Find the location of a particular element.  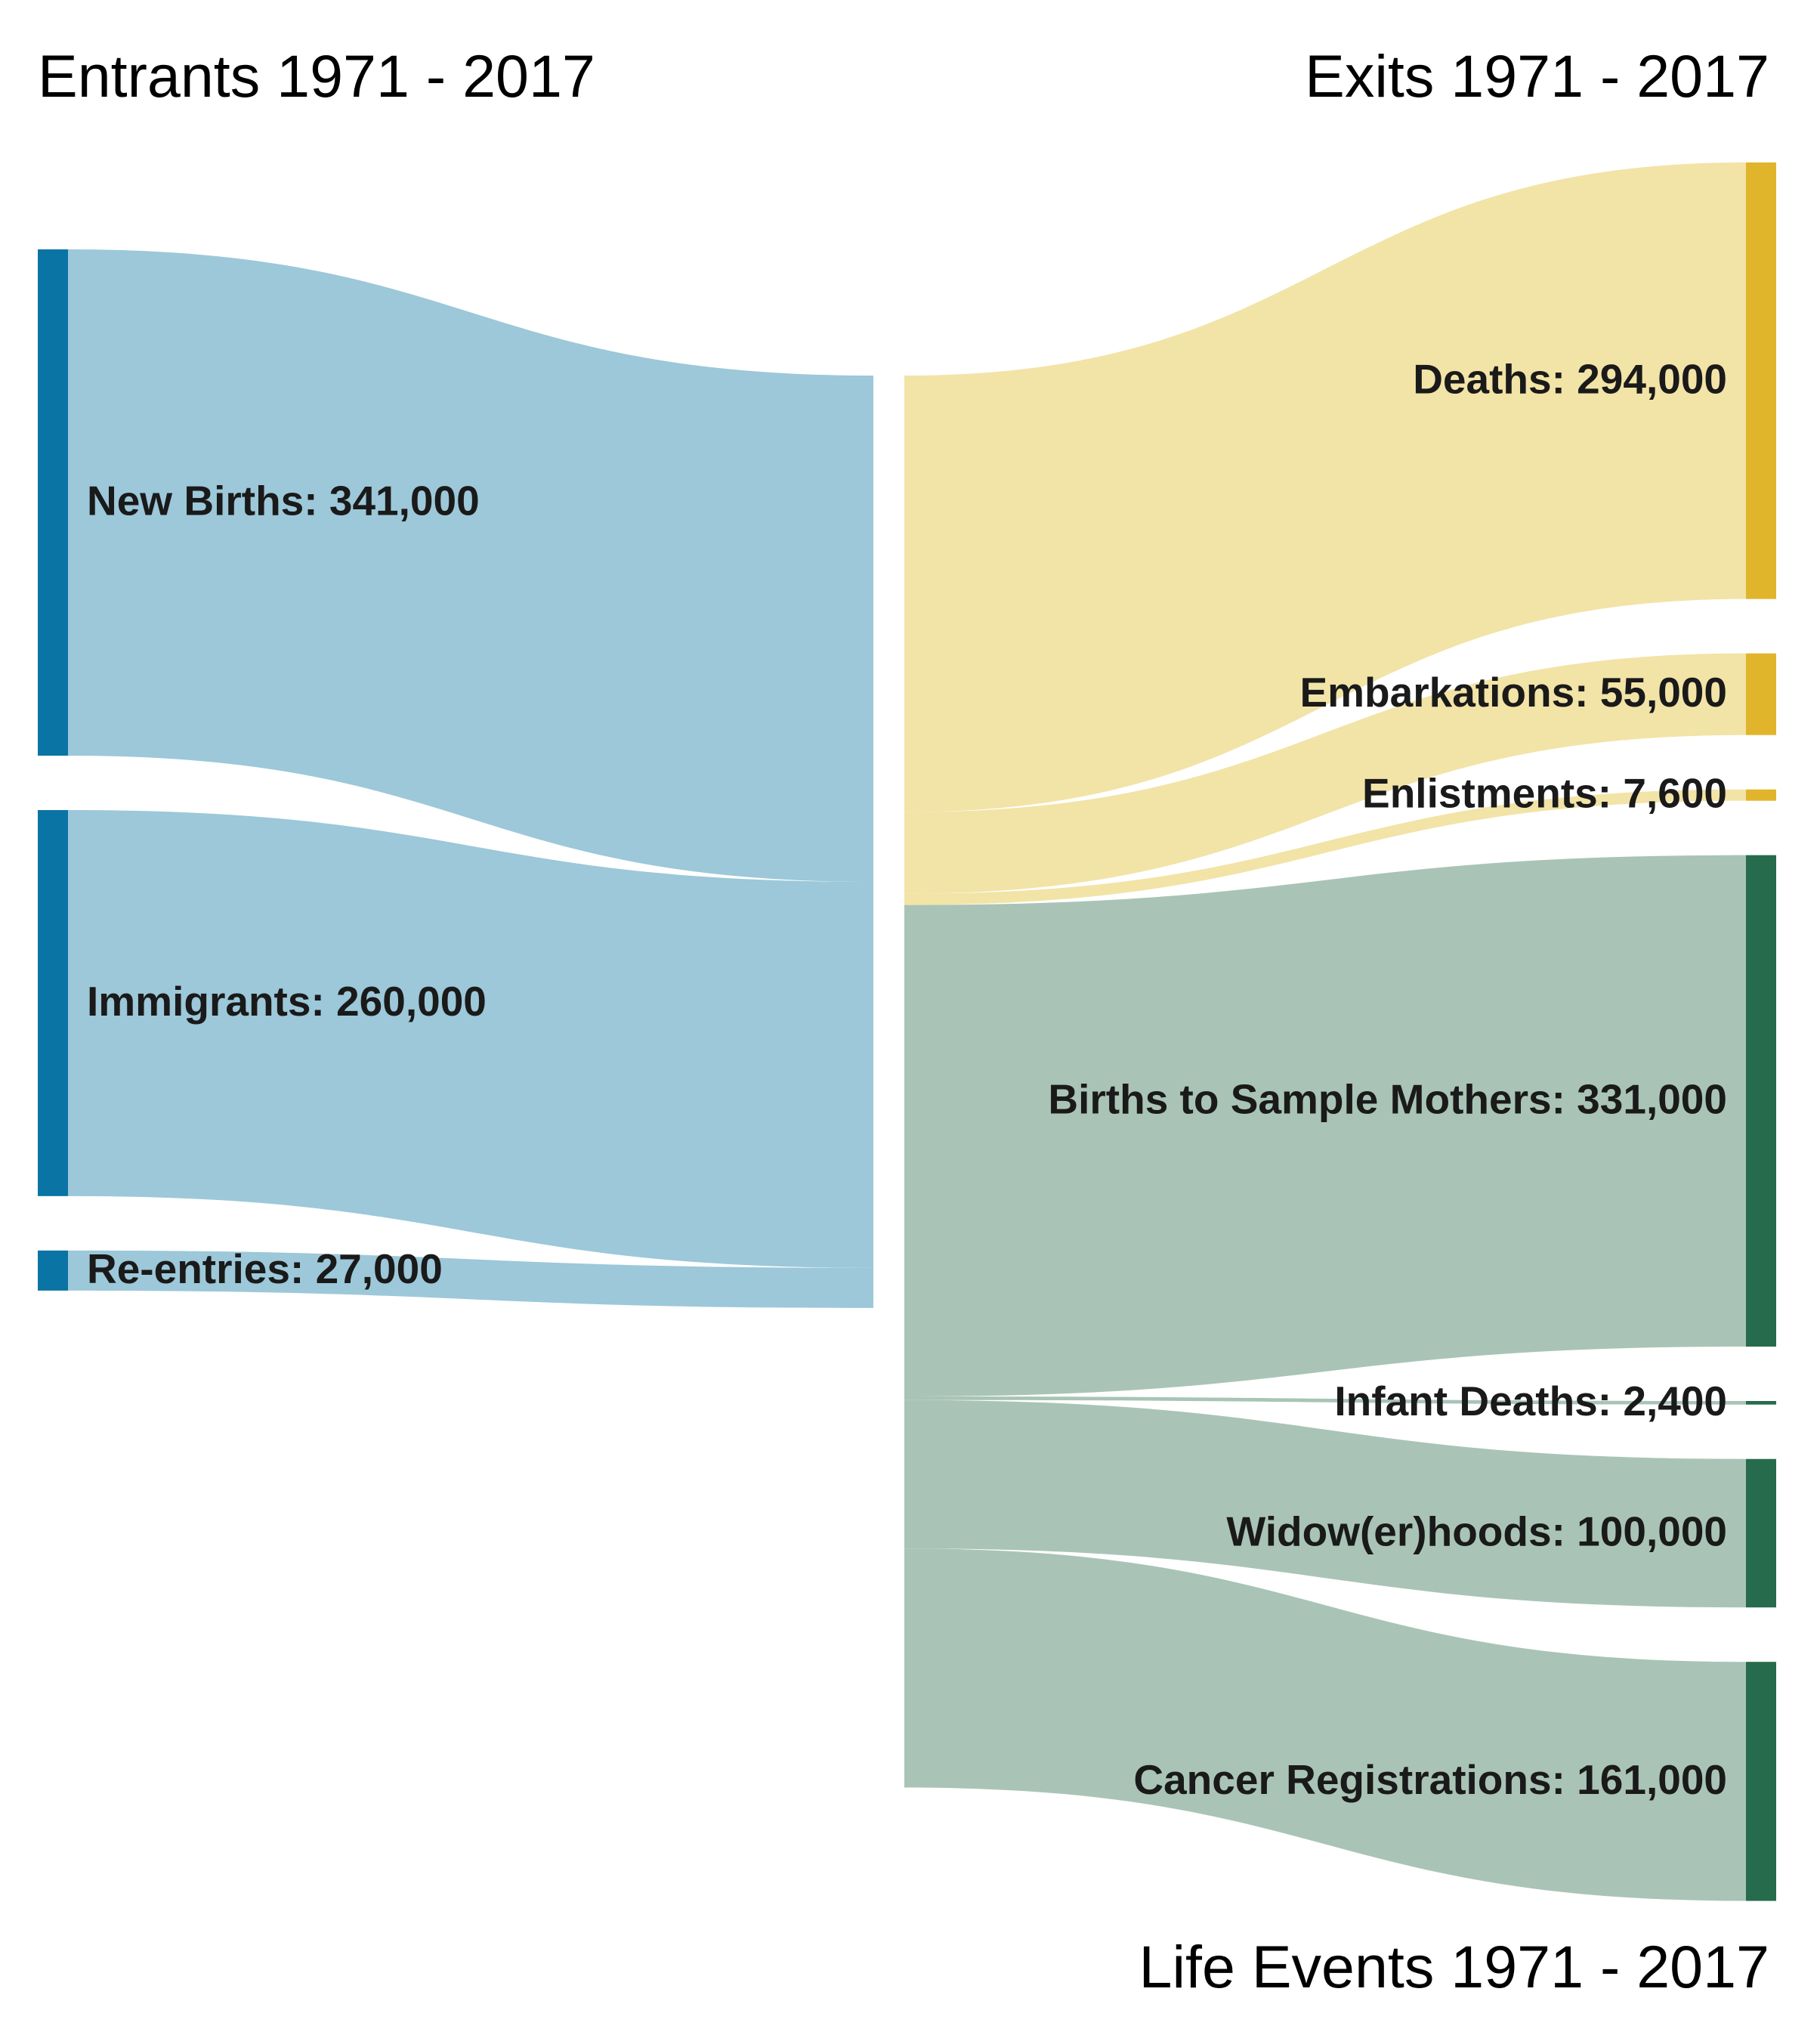

label-infant-deaths: Infant Deaths: 2,400 is located at coordinates (1530, 1401).